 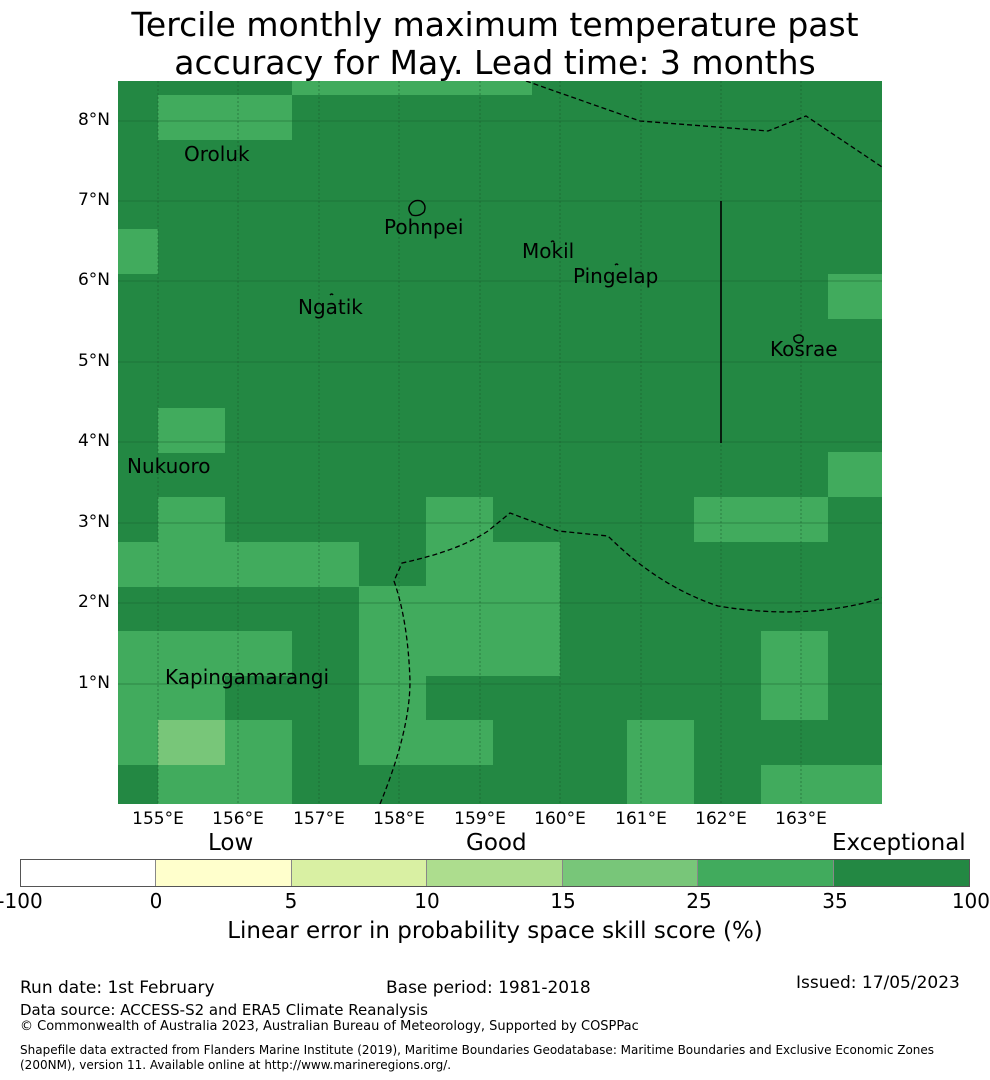 What do you see at coordinates (488, 988) in the screenshot?
I see `base-period: Base period: 1981-2018` at bounding box center [488, 988].